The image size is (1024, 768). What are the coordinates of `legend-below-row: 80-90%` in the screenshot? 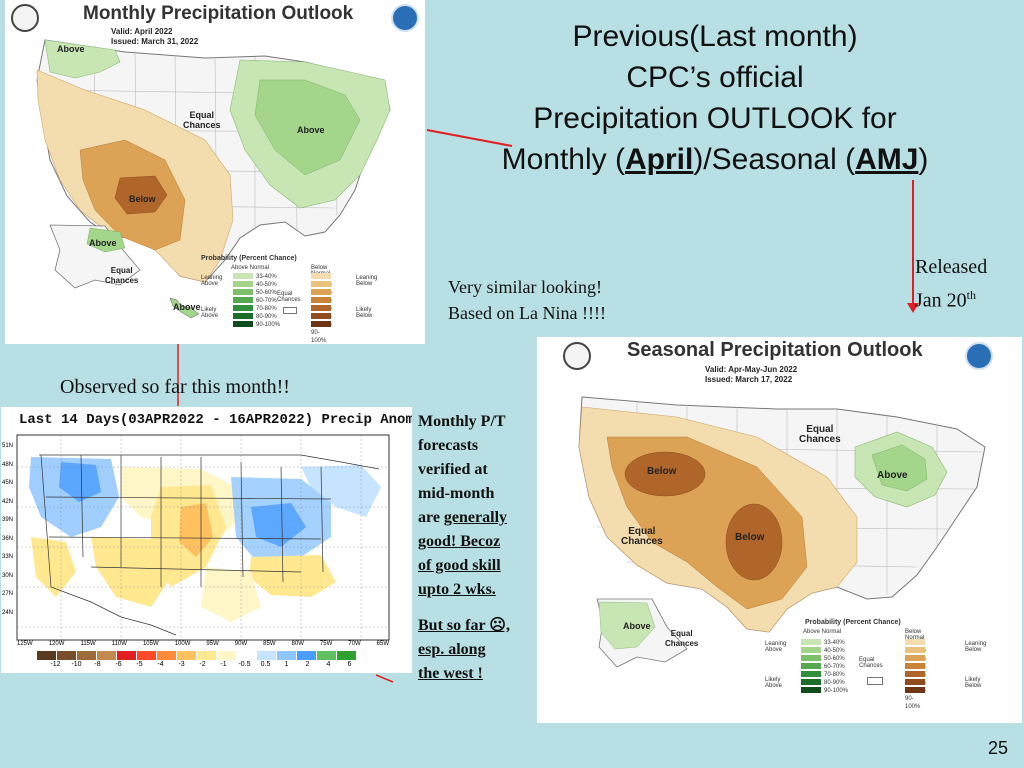 It's located at (916, 686).